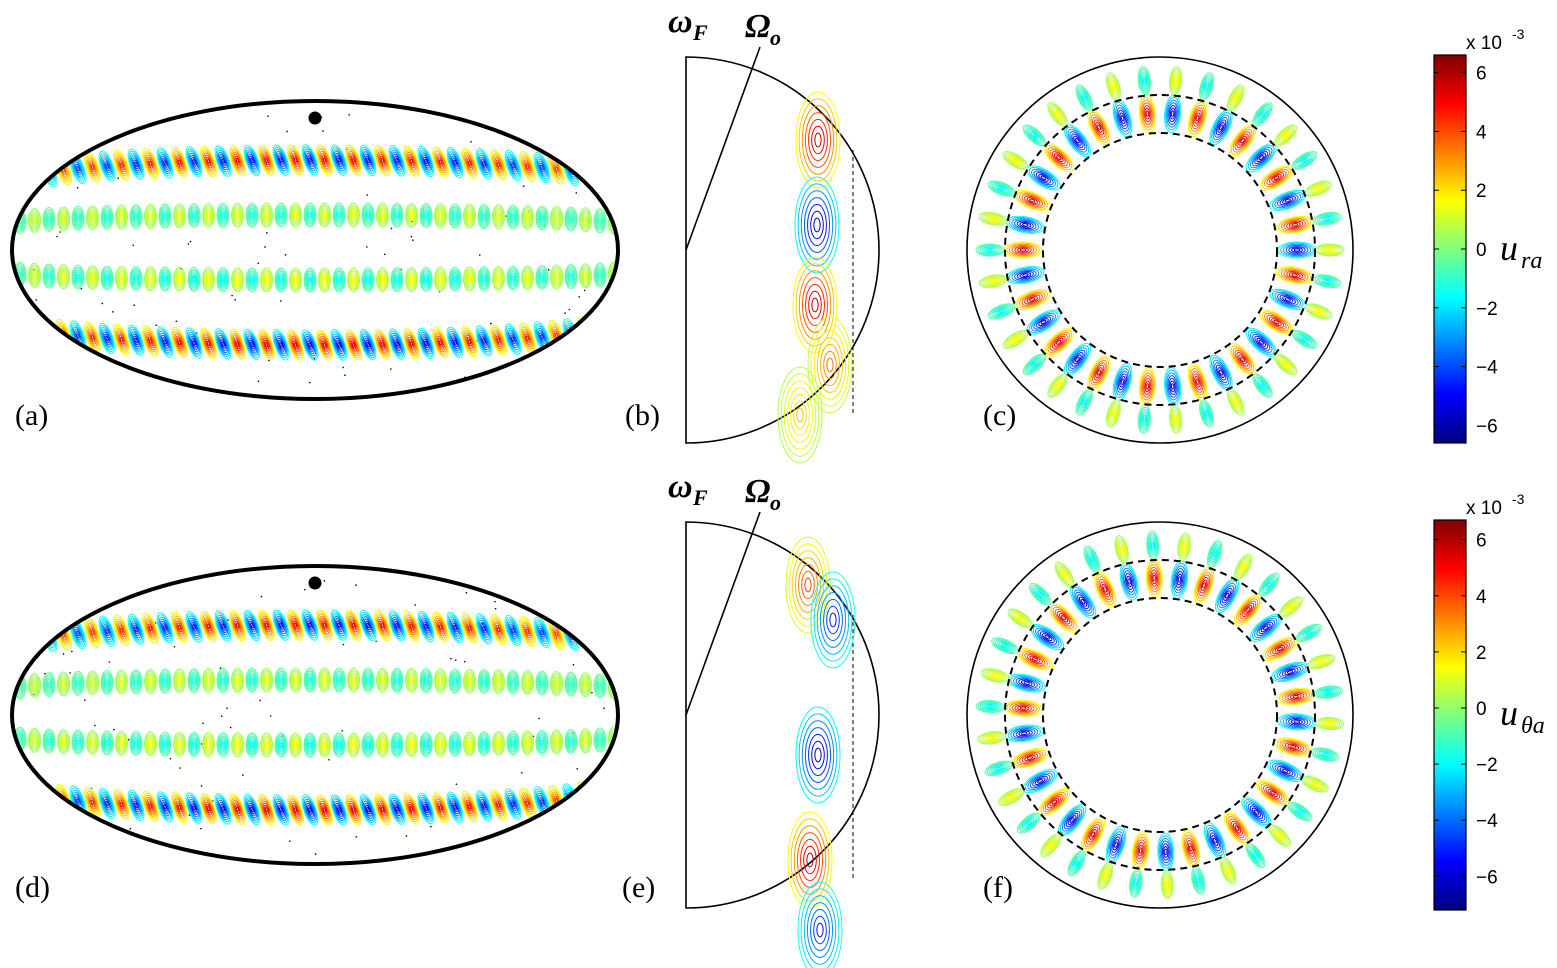 Image resolution: width=1557 pixels, height=968 pixels. What do you see at coordinates (31, 415) in the screenshot?
I see `panel-label: (a)` at bounding box center [31, 415].